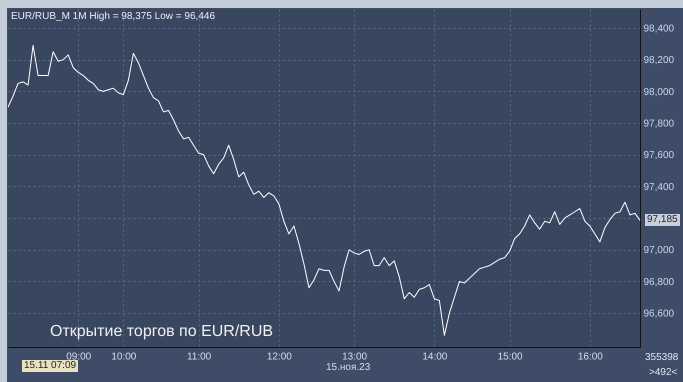 The width and height of the screenshot is (683, 382). Describe the element at coordinates (79, 357) in the screenshot. I see `x-tick-label: 09:00` at that location.